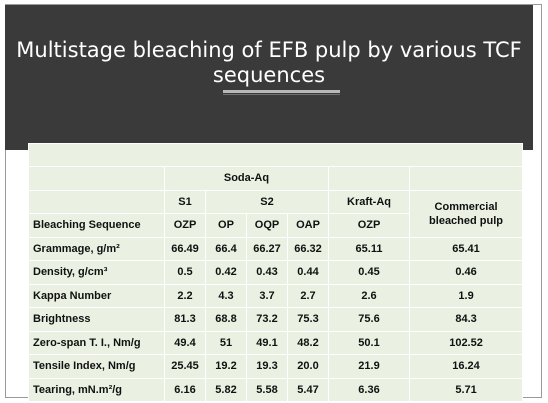  Describe the element at coordinates (185, 319) in the screenshot. I see `table-cell: 81.3` at that location.